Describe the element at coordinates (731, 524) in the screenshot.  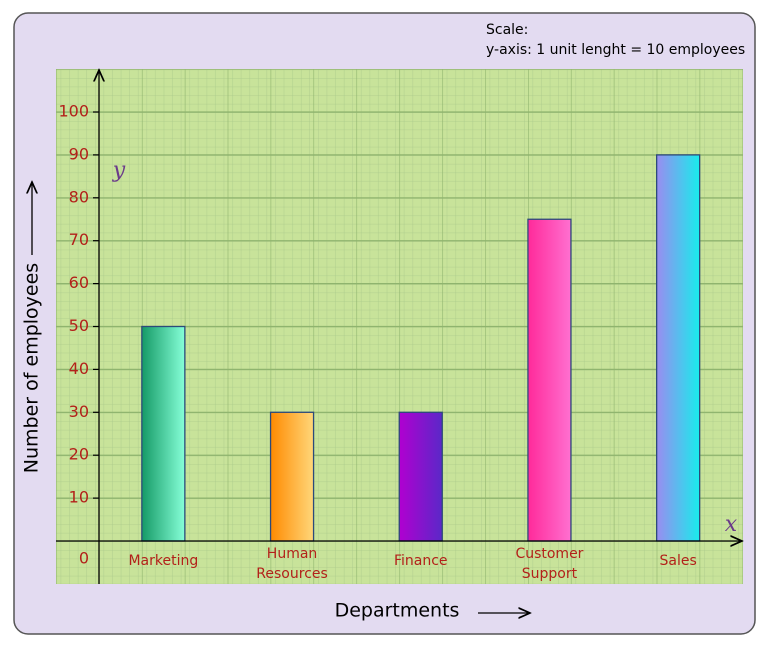
I see `x-symbol: x` at that location.